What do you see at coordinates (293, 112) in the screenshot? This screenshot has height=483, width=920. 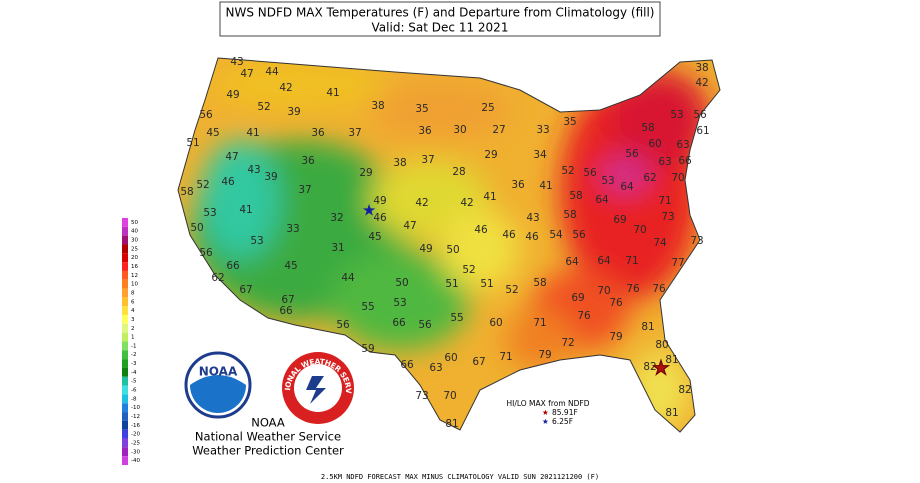 I see `temperature-label: 39` at bounding box center [293, 112].